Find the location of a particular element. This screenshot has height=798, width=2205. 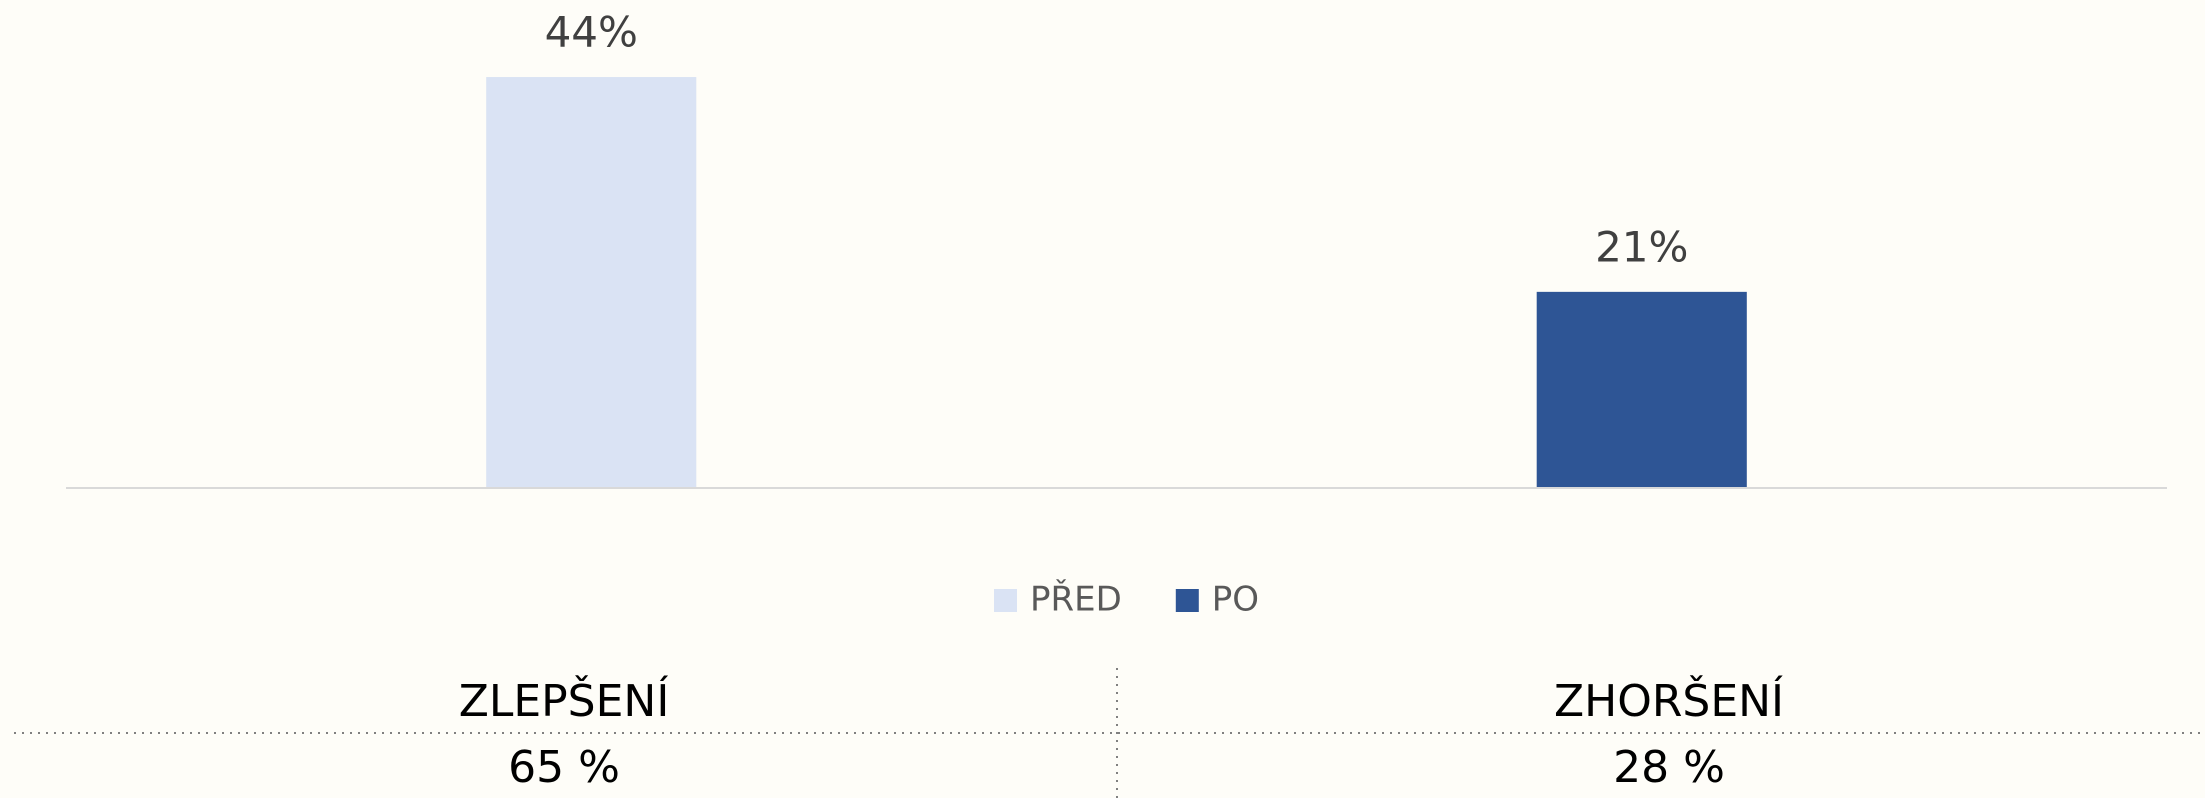

summary-value: 28 % is located at coordinates (1669, 767).